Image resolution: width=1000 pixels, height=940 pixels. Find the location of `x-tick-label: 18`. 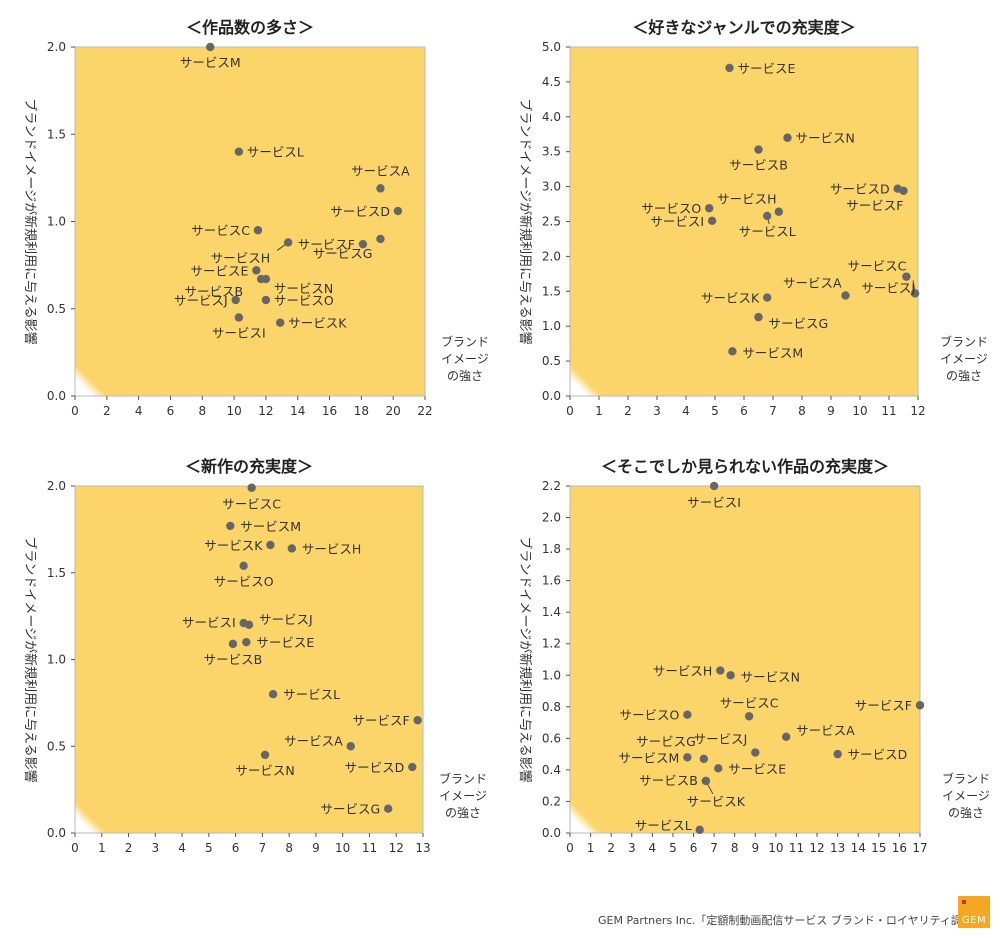

x-tick-label: 18 is located at coordinates (361, 411).